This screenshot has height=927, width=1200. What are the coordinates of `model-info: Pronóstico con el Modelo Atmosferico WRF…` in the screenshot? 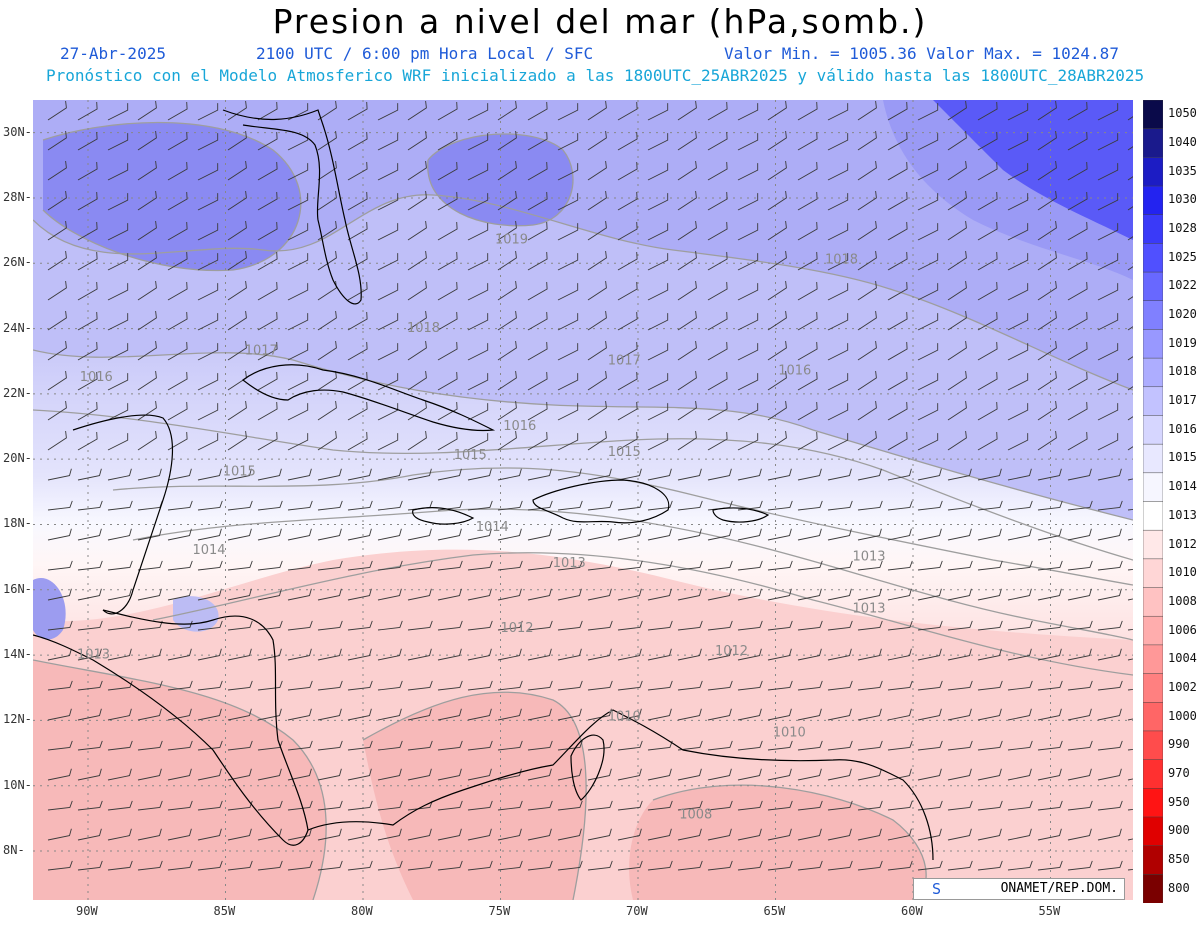 It's located at (595, 75).